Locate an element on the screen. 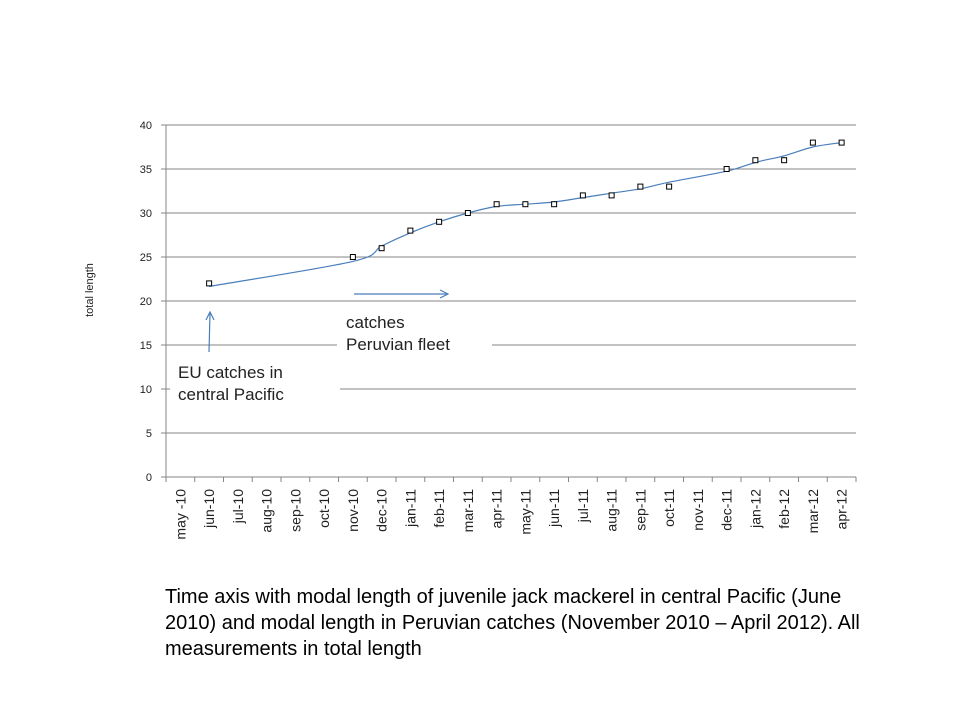 The image size is (960, 720). annotation-peruvian-catches: catches Peruvian fleet is located at coordinates (414, 334).